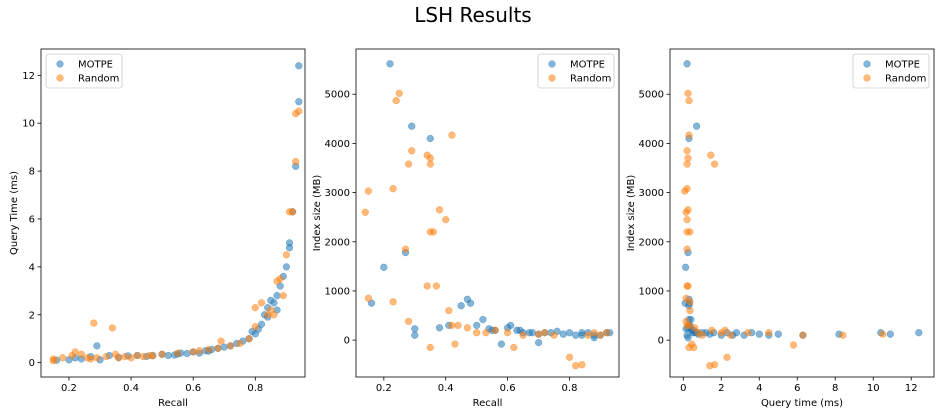 The width and height of the screenshot is (940, 414). What do you see at coordinates (570, 388) in the screenshot?
I see `x-tick-label: 0.8` at bounding box center [570, 388].